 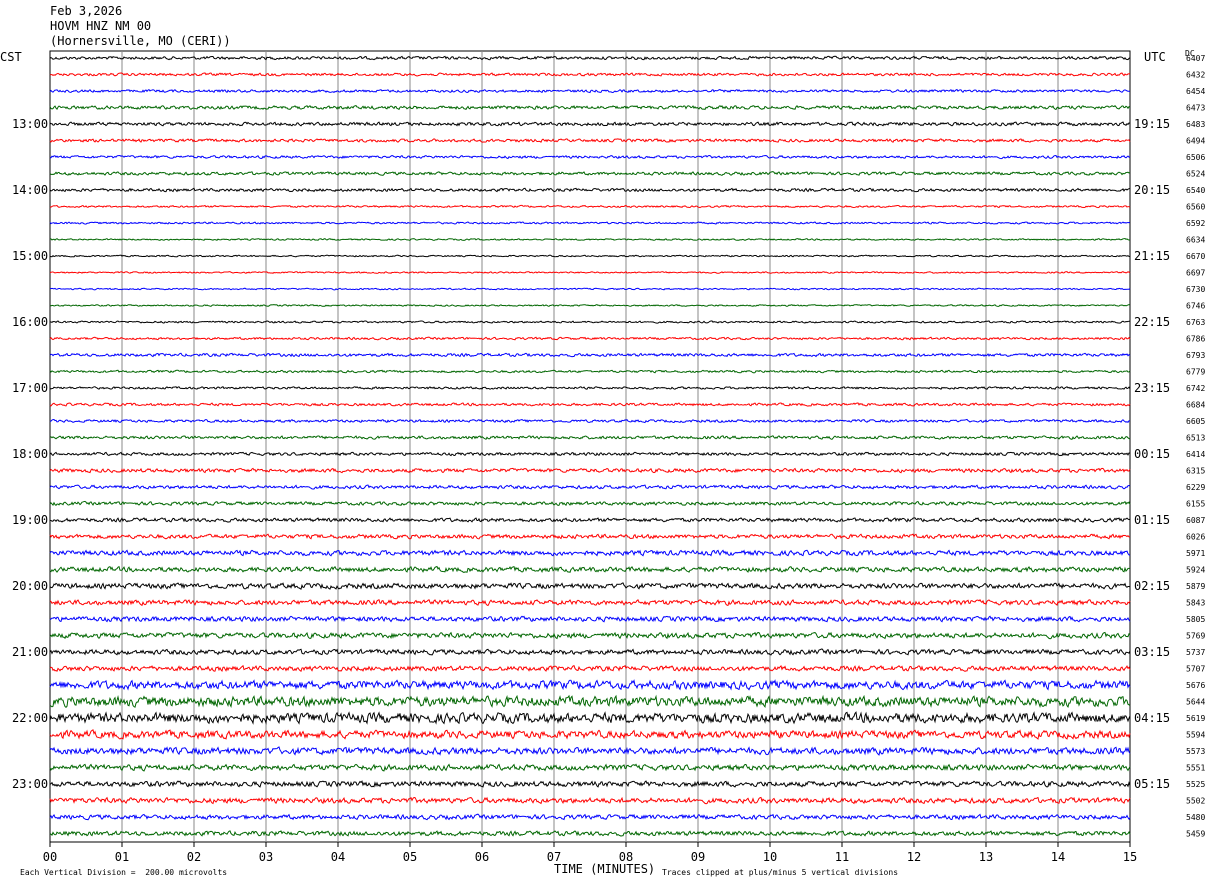 I want to click on dc-offset-label: 5879, so click(x=1195, y=586).